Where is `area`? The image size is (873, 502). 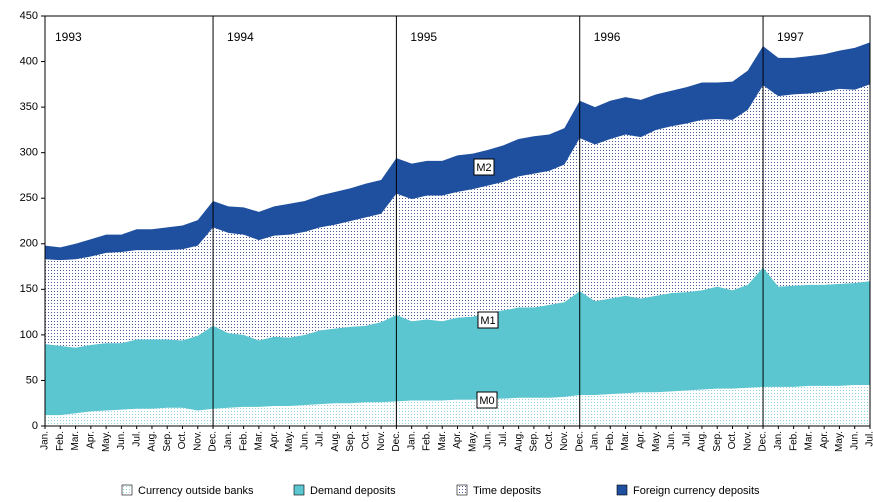 area is located at coordinates (457, 405).